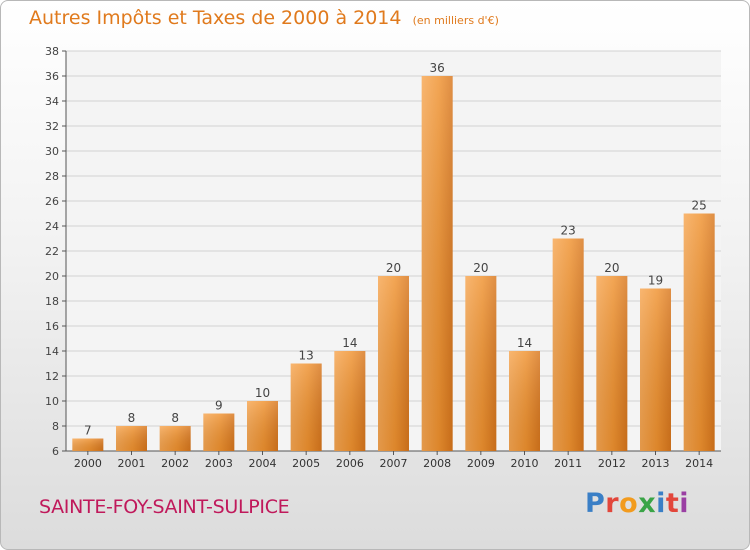  I want to click on y-tick-label: 34, so click(52, 101).